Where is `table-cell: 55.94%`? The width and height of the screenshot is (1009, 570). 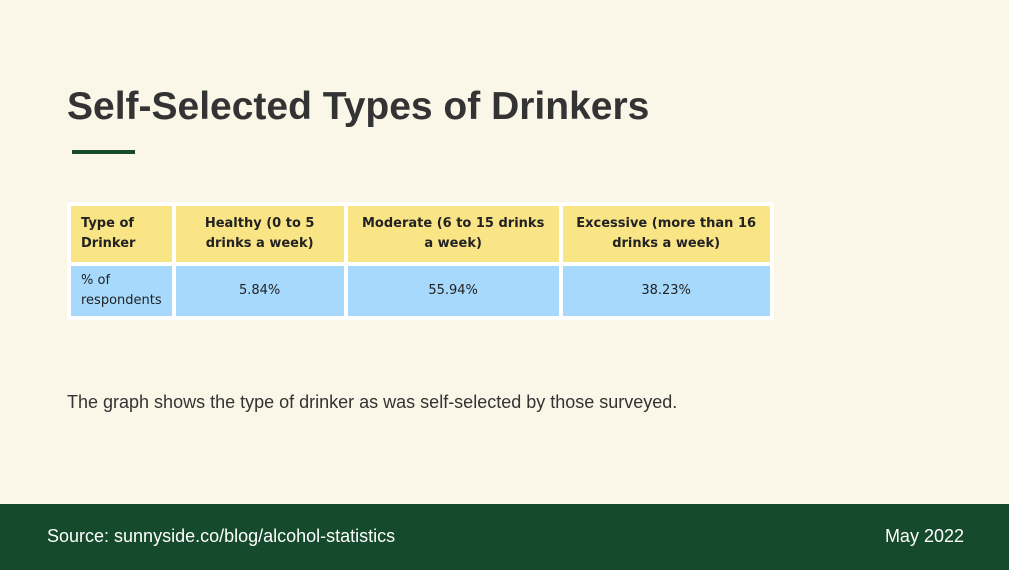 table-cell: 55.94% is located at coordinates (453, 291).